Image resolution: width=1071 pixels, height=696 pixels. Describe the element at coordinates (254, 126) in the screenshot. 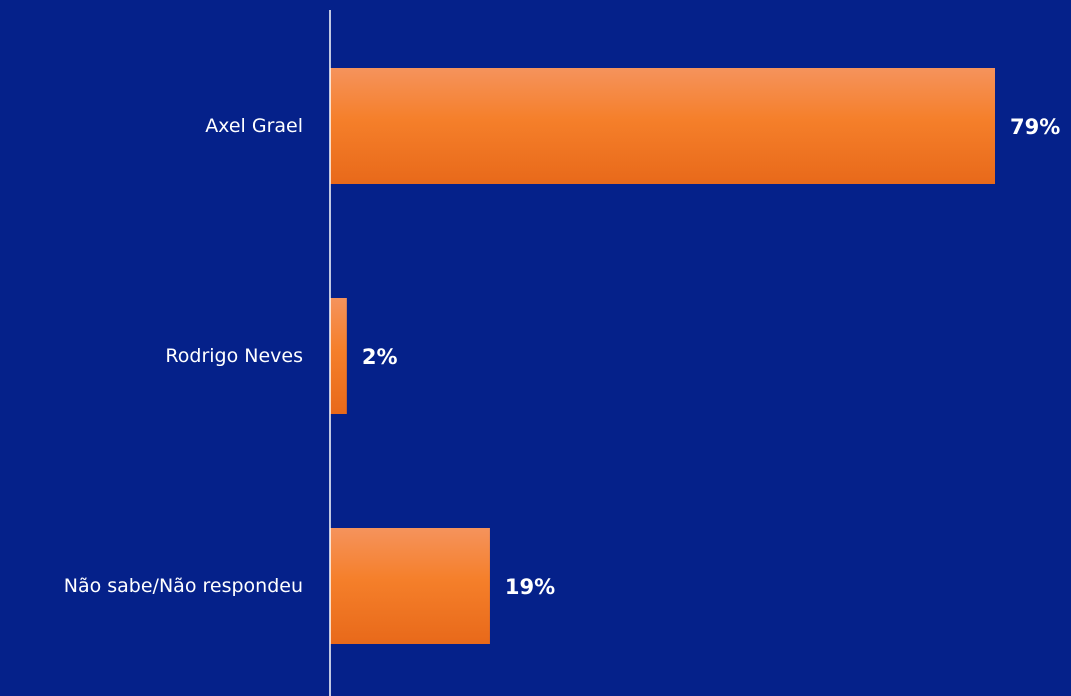

I see `category-label-1: Axel Grael` at that location.